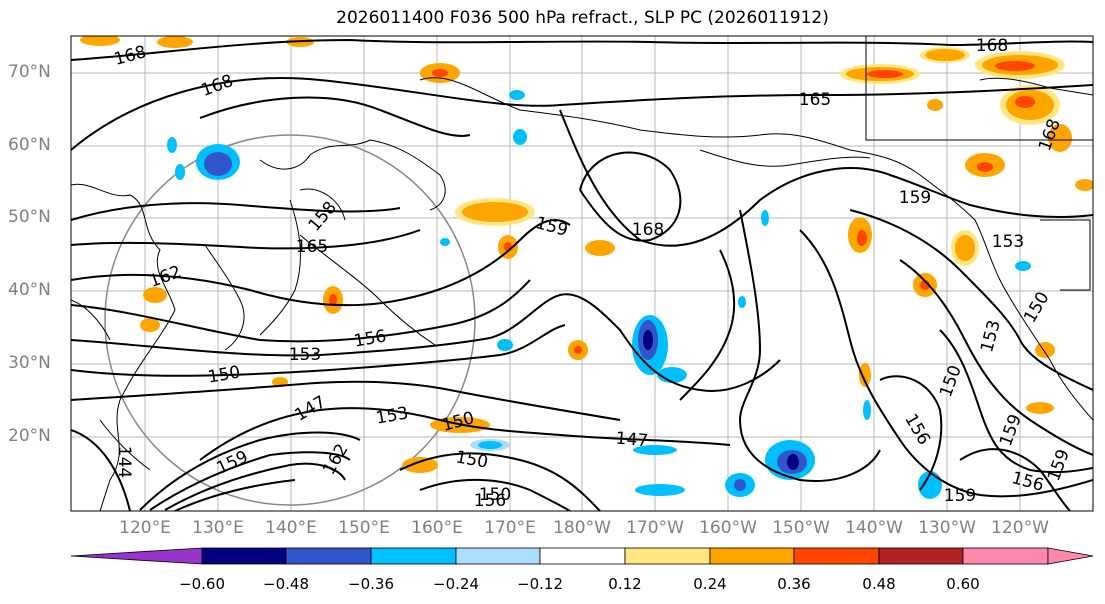 The width and height of the screenshot is (1105, 604). Describe the element at coordinates (29, 145) in the screenshot. I see `lat-label: 60°N` at that location.